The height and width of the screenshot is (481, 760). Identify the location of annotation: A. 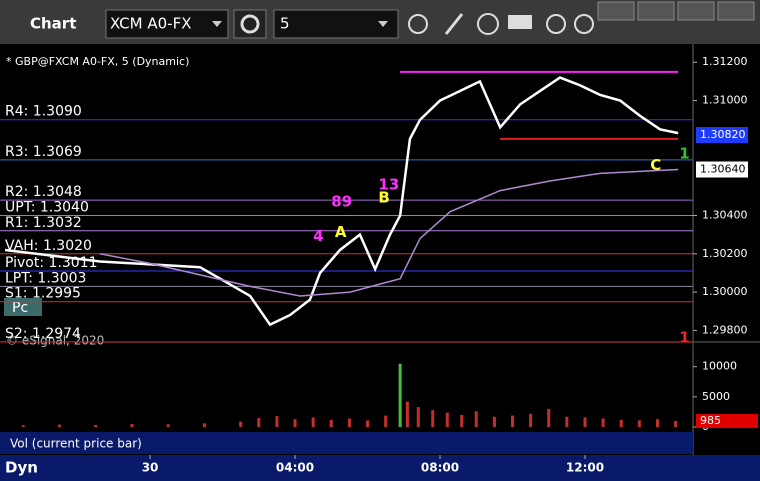
(341, 232).